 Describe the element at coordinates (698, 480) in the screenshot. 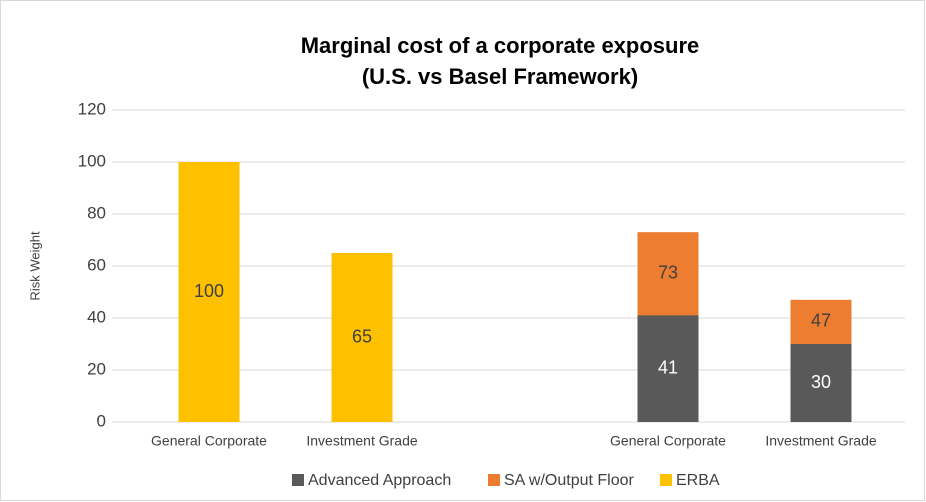

I see `legend-label: ERBA` at that location.